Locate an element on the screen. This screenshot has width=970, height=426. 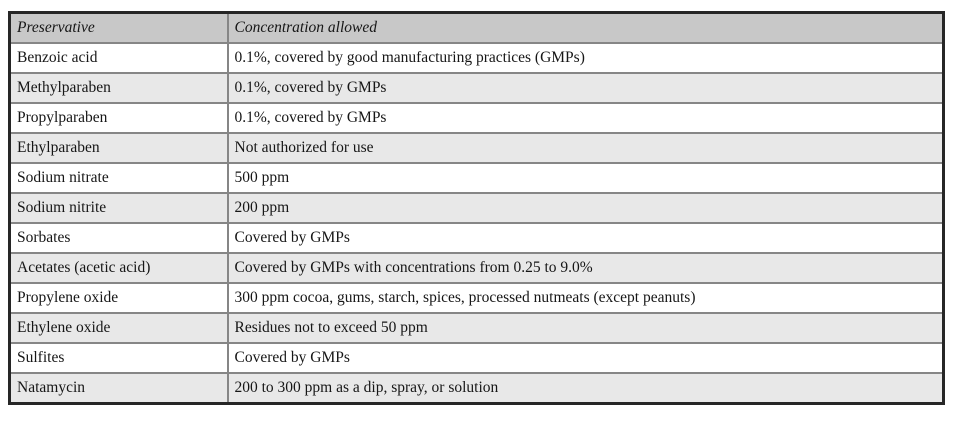
table-row: Propylparaben 0.1%, covered by GMPs is located at coordinates (476, 118).